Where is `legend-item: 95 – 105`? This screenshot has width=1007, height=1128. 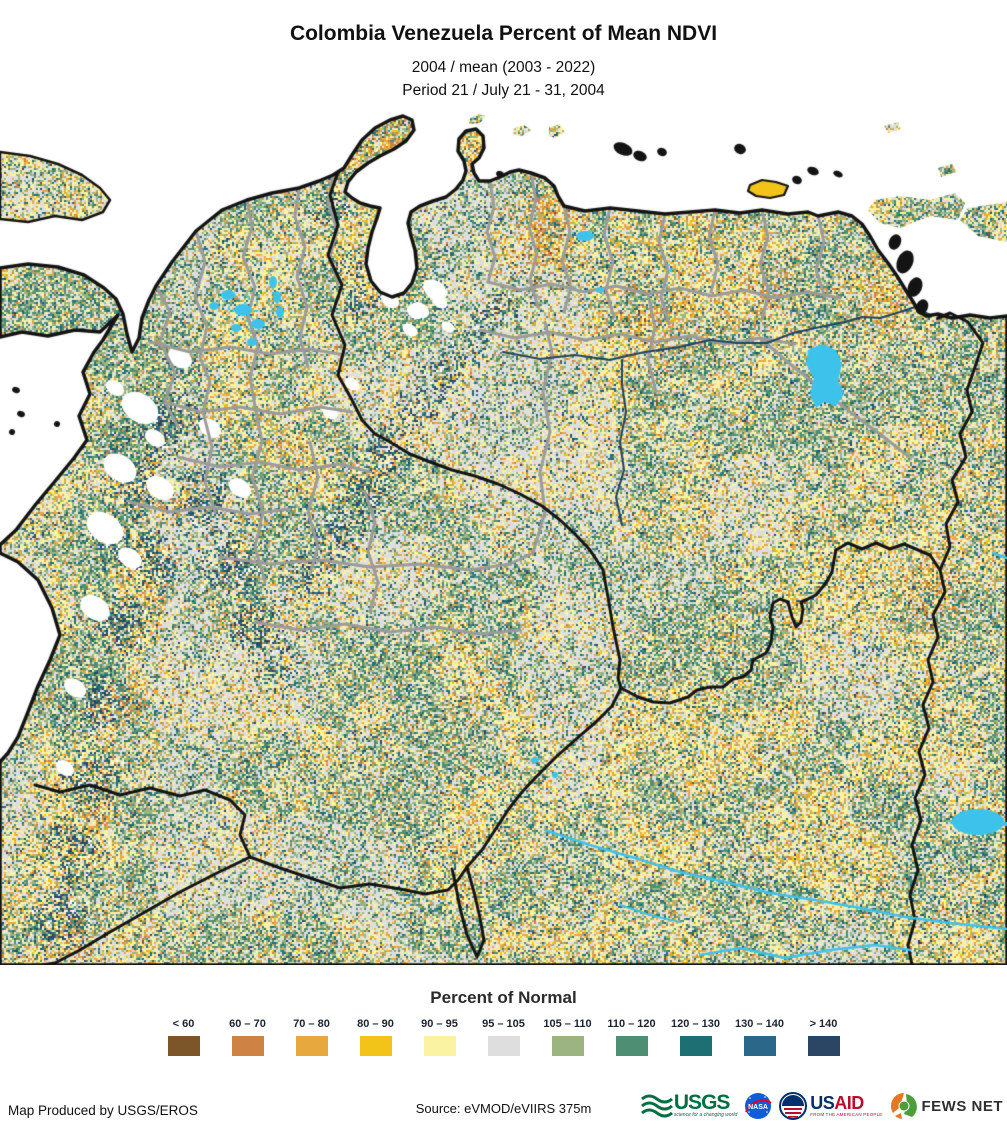
legend-item: 95 – 105 is located at coordinates (504, 1037).